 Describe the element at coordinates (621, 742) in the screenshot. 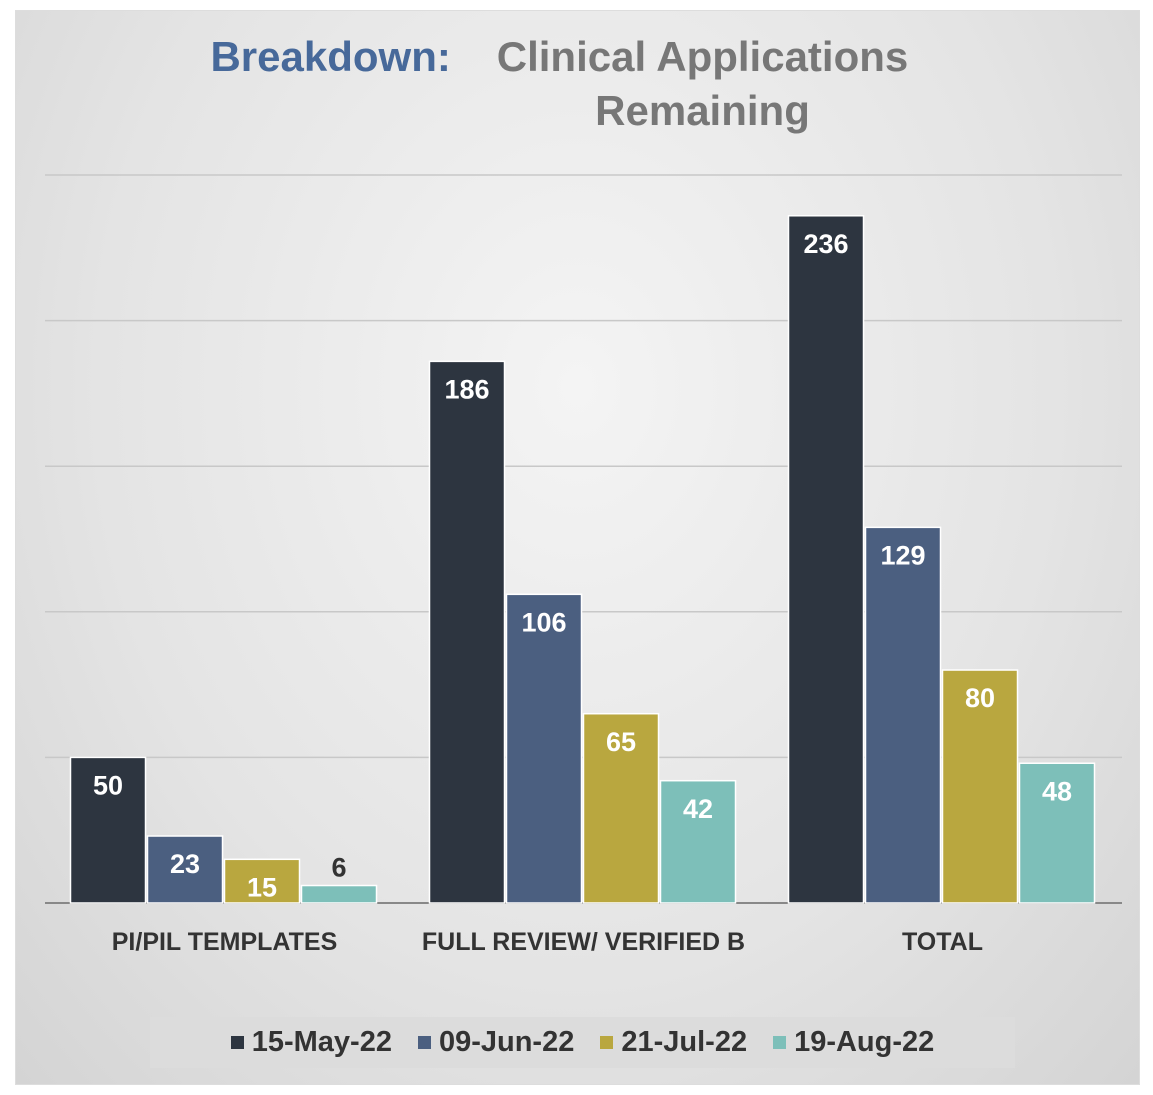

I see `data-label: 65` at that location.